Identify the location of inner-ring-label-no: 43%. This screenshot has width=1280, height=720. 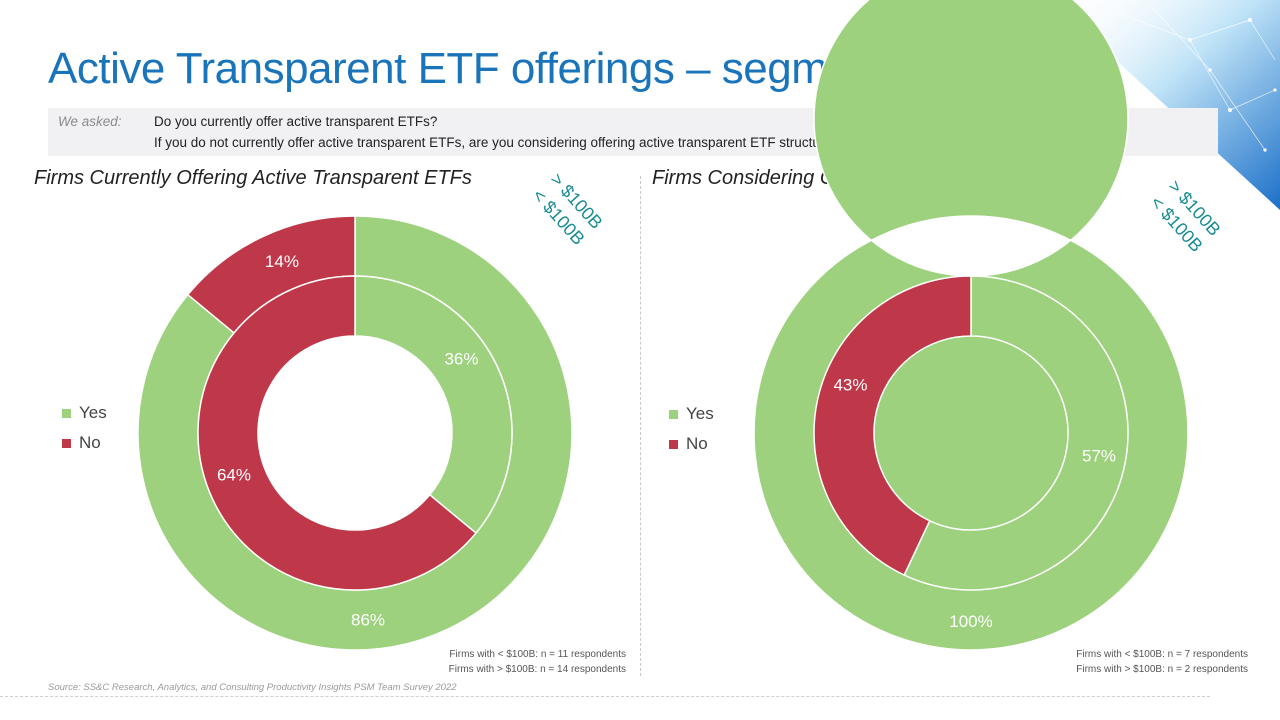
(850, 384).